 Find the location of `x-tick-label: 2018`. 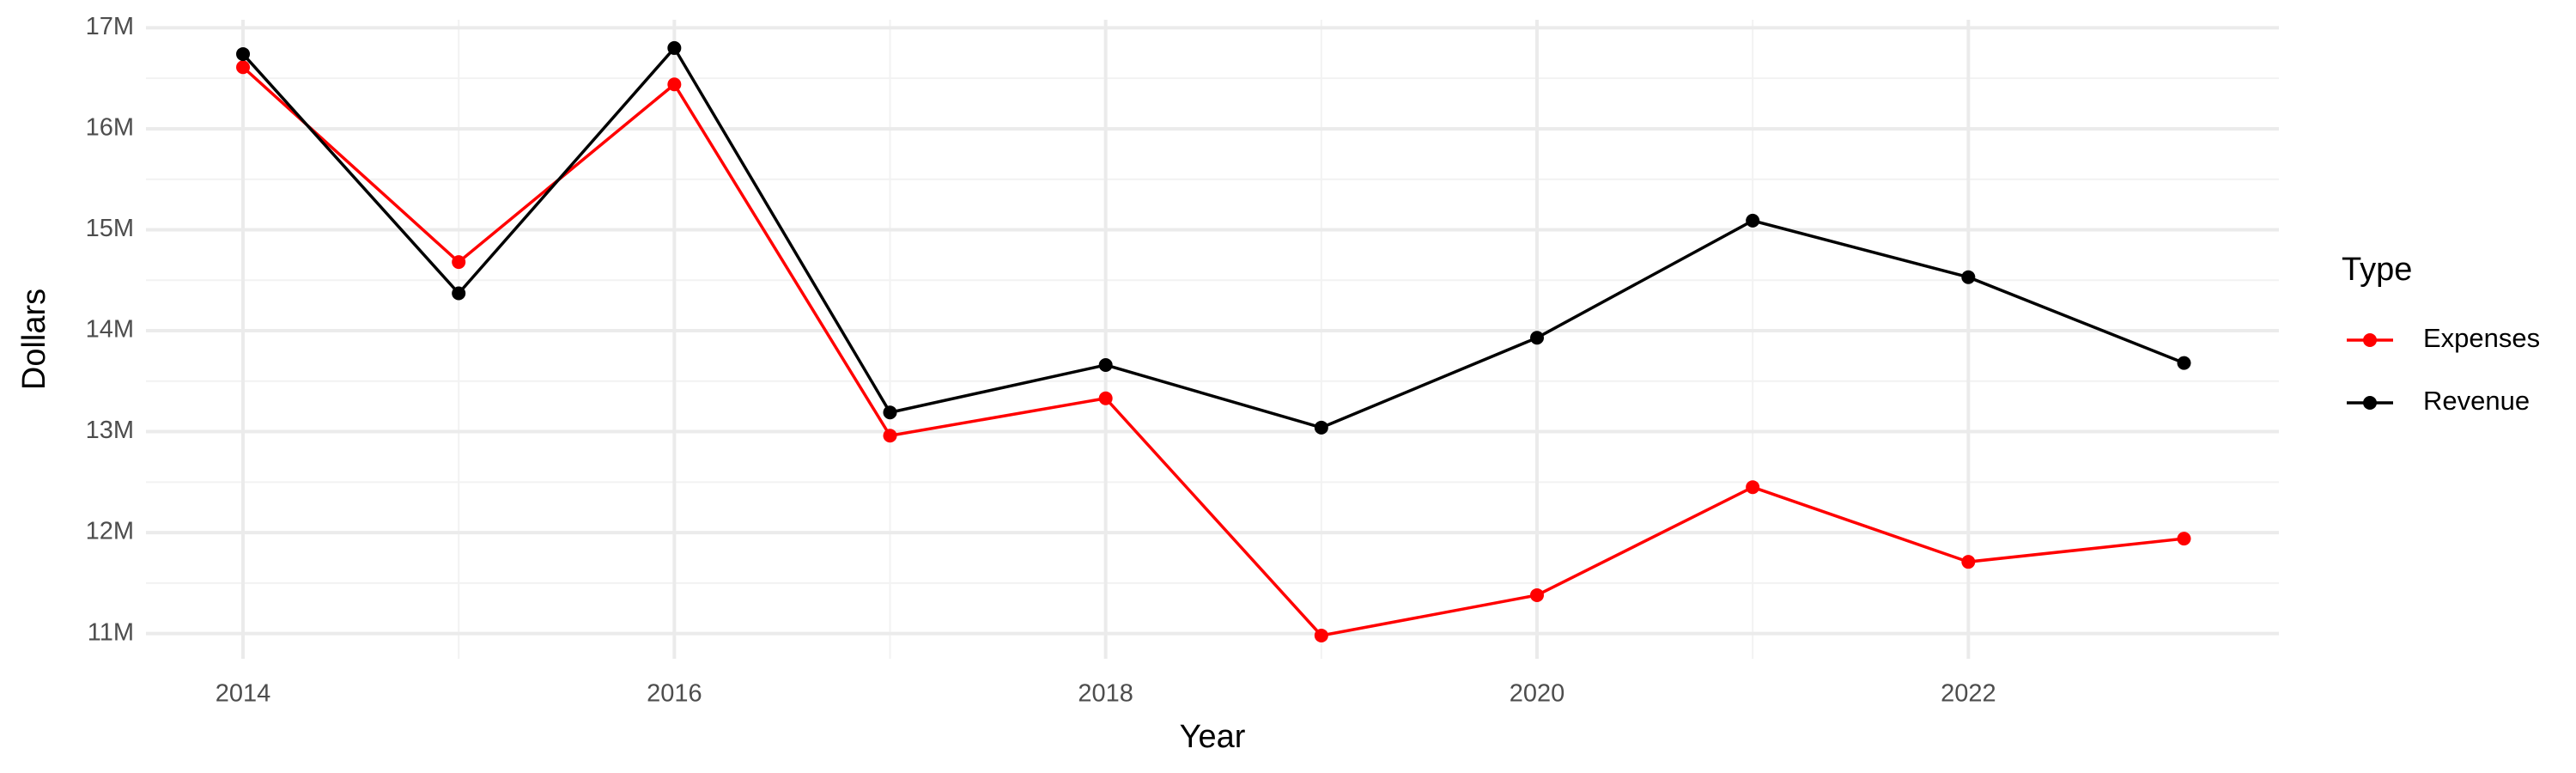

x-tick-label: 2018 is located at coordinates (1105, 694).